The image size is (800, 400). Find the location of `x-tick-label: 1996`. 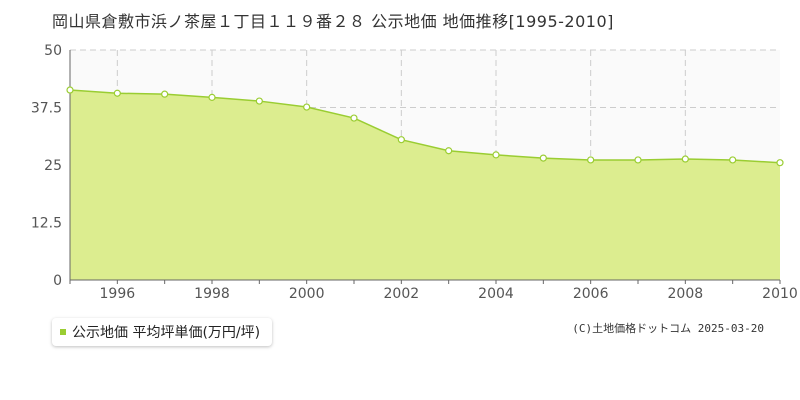

x-tick-label: 1996 is located at coordinates (118, 294).